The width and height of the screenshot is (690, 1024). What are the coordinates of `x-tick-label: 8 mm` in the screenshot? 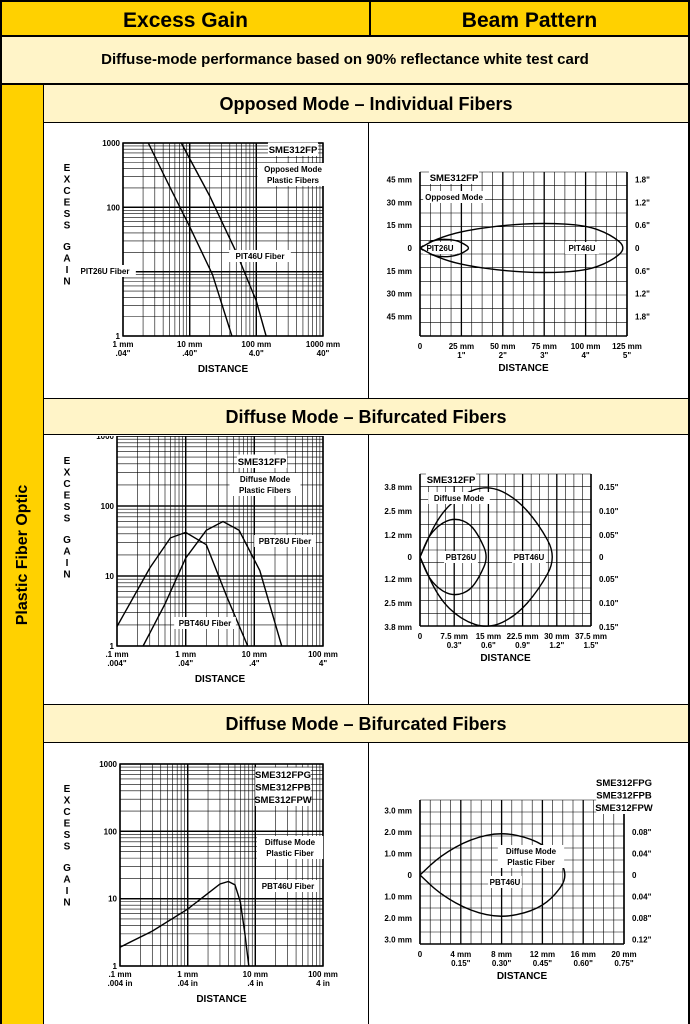 It's located at (501, 954).